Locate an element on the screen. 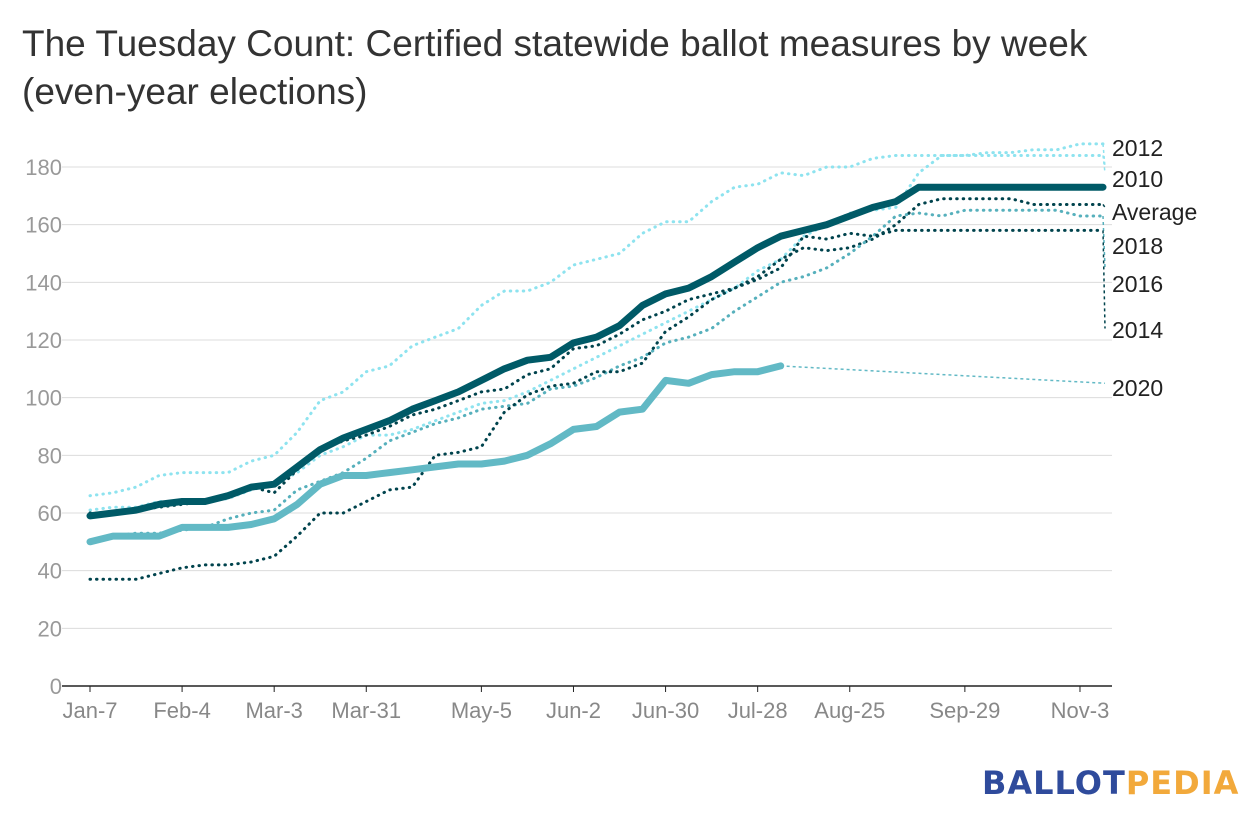 Image resolution: width=1240 pixels, height=840 pixels. x-tick-label: Jan-7 is located at coordinates (89, 710).